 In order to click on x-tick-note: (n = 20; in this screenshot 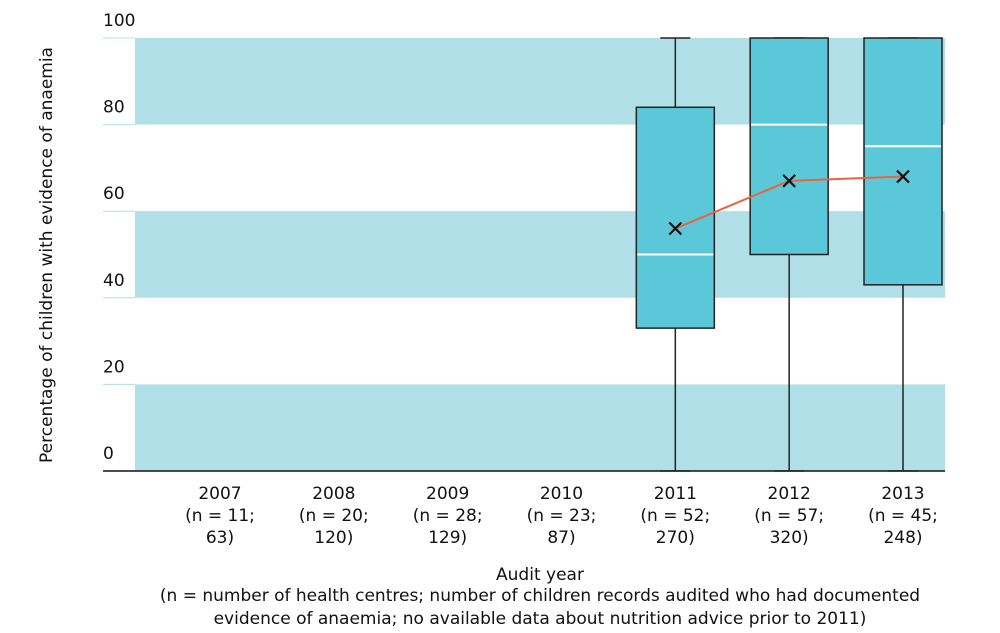, I will do `click(334, 516)`.